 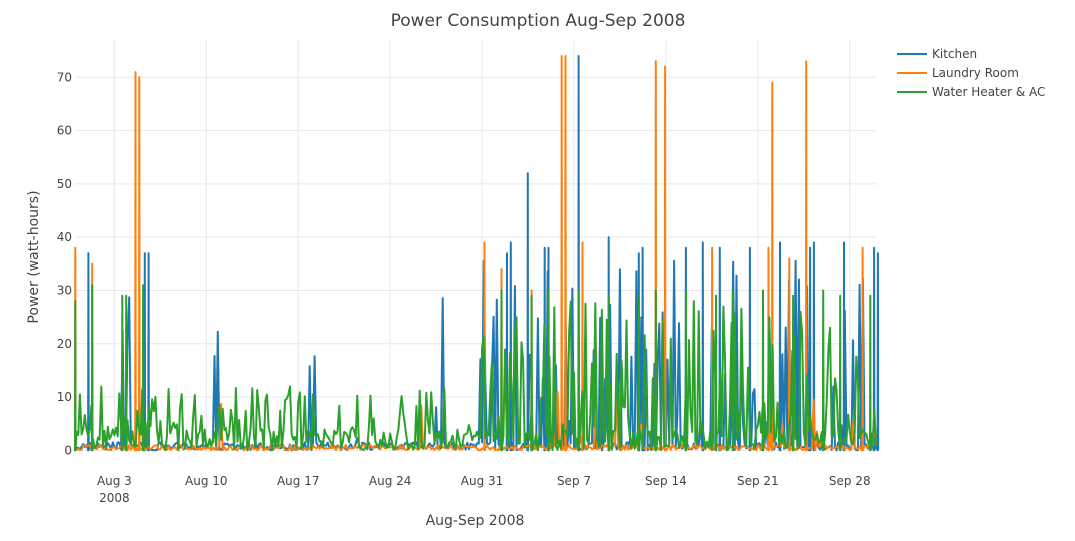 What do you see at coordinates (758, 481) in the screenshot?
I see `x-tick-label: Sep 21` at bounding box center [758, 481].